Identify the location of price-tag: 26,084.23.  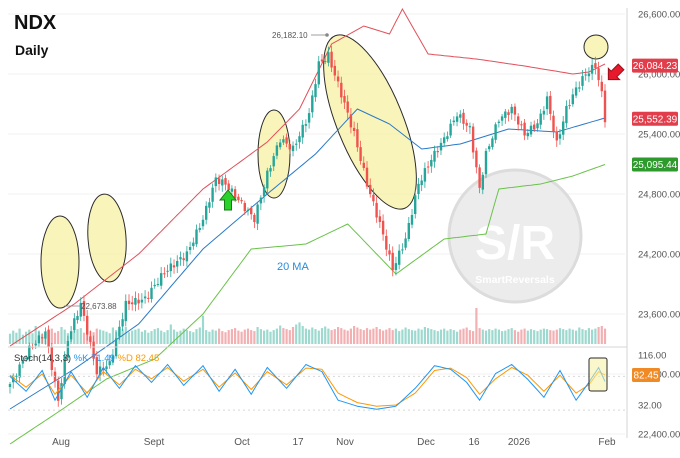
(655, 65).